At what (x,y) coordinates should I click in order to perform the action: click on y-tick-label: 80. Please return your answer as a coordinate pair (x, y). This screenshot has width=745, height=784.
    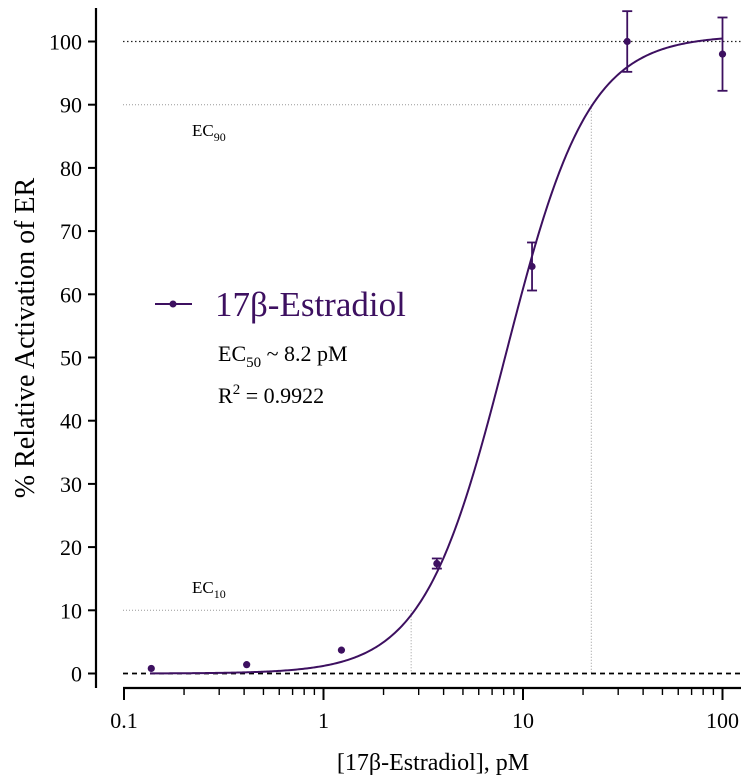
    Looking at the image, I should click on (71, 168).